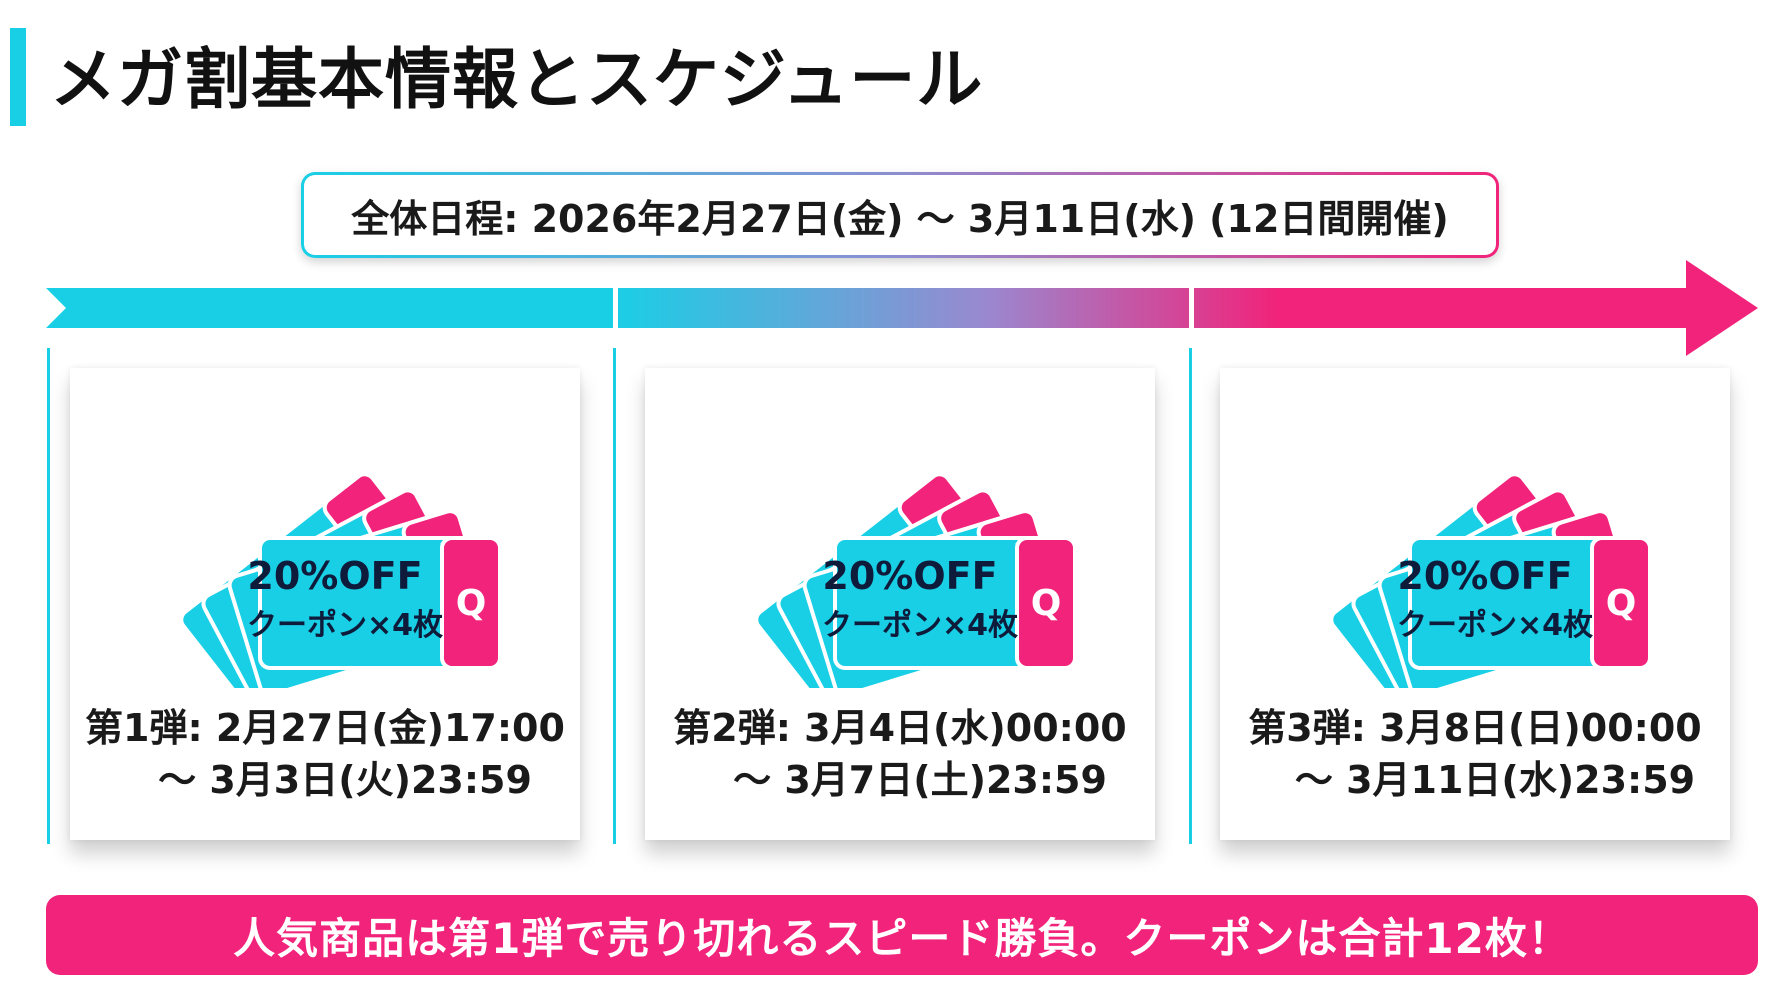  Describe the element at coordinates (900, 728) in the screenshot. I see `phase-start: 第2弾: 3月4日(水)00:00` at that location.